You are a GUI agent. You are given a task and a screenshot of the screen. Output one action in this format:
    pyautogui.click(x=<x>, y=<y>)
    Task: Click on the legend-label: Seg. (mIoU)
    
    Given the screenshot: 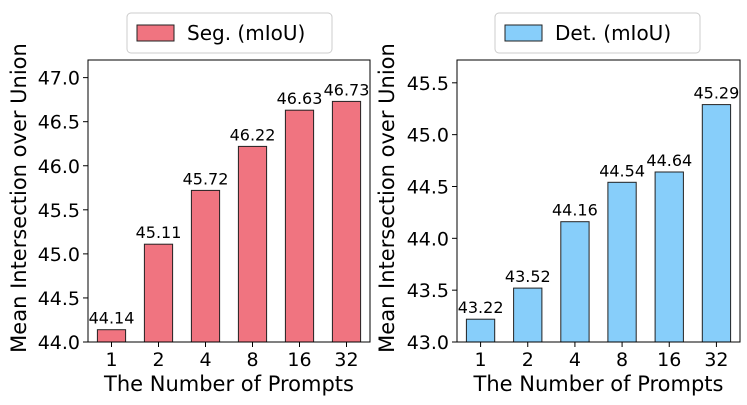 What is the action you would take?
    pyautogui.click(x=246, y=33)
    